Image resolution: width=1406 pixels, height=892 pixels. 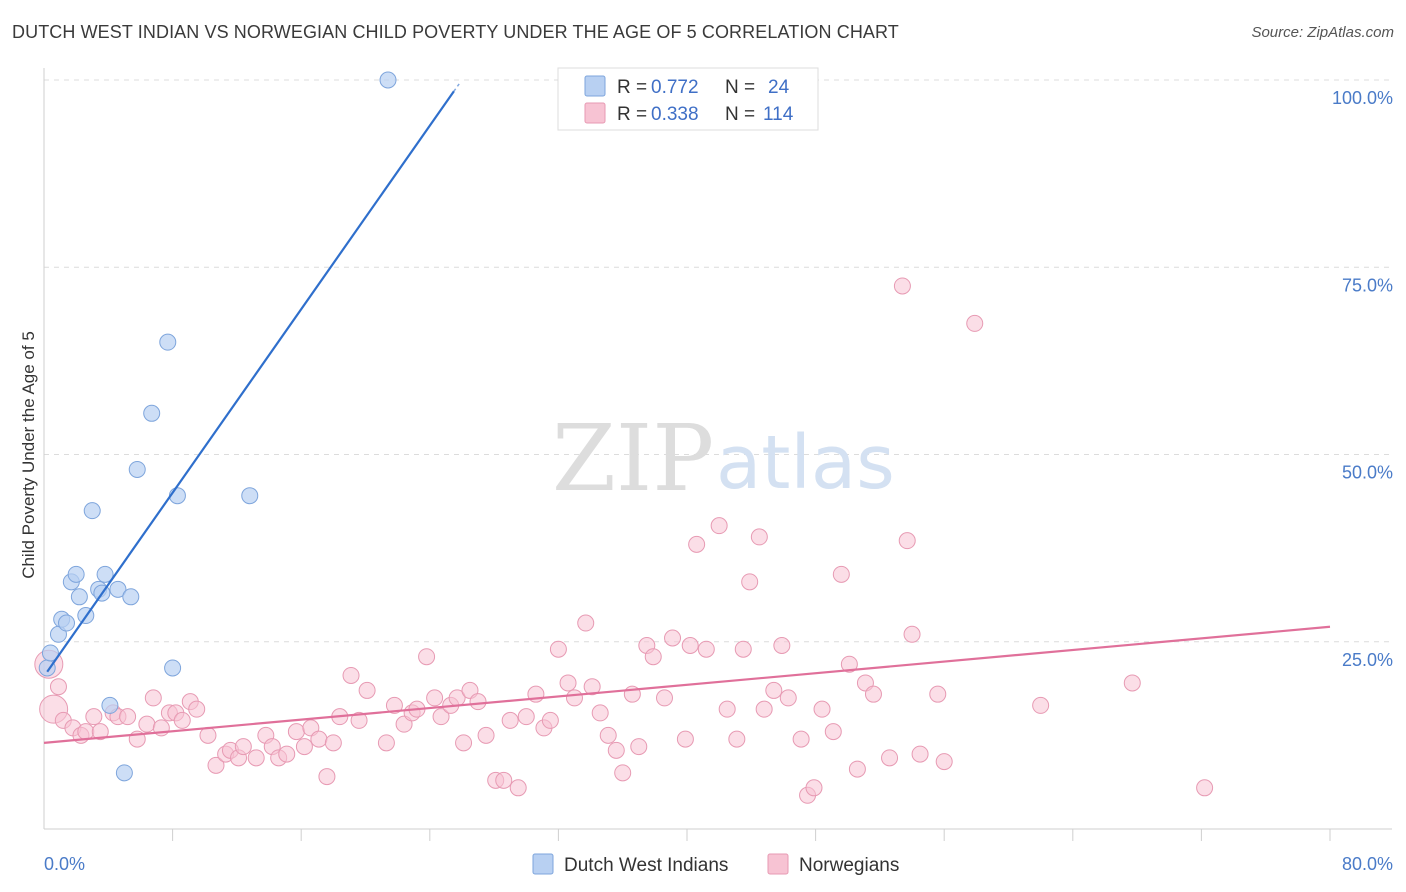 I want to click on bottom-legend-label-dutch-west-indians: Dutch West Indians, so click(x=646, y=865).